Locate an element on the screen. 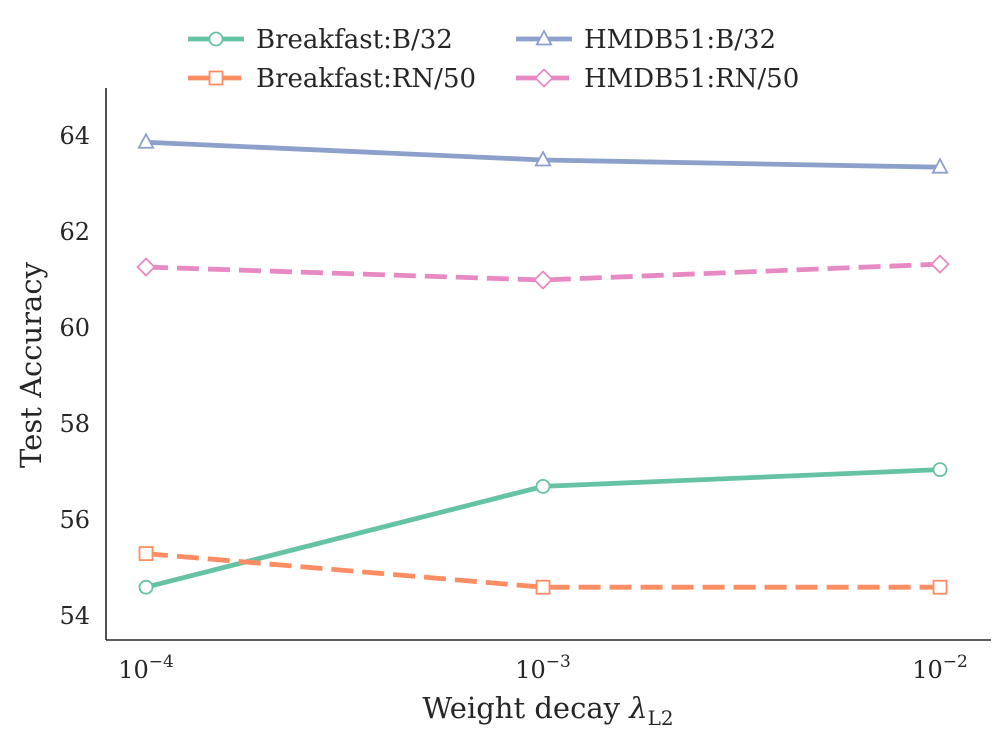  x-tick-label: 10⁻³ is located at coordinates (543, 668).